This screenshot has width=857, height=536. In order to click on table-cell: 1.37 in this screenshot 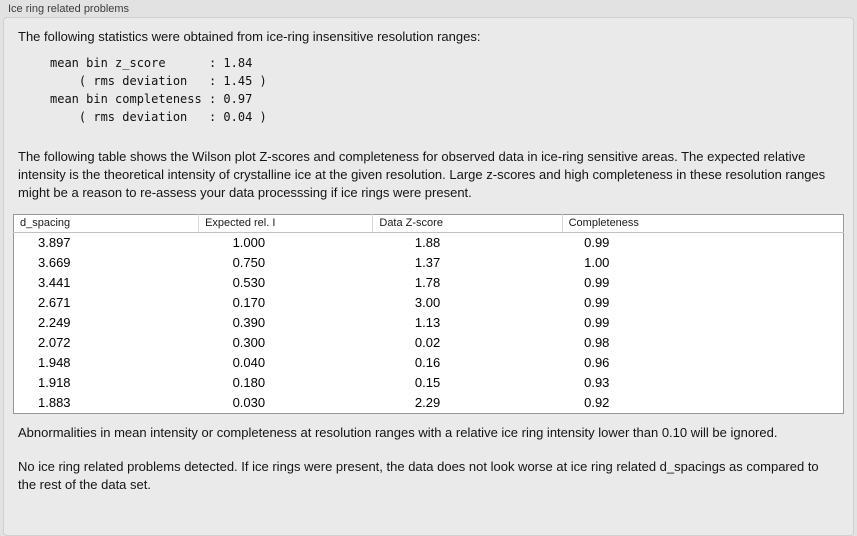, I will do `click(427, 262)`.